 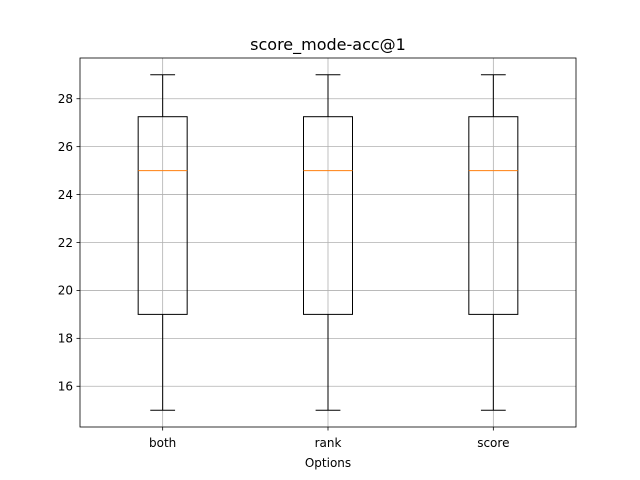 I want to click on box-score, so click(x=493, y=242).